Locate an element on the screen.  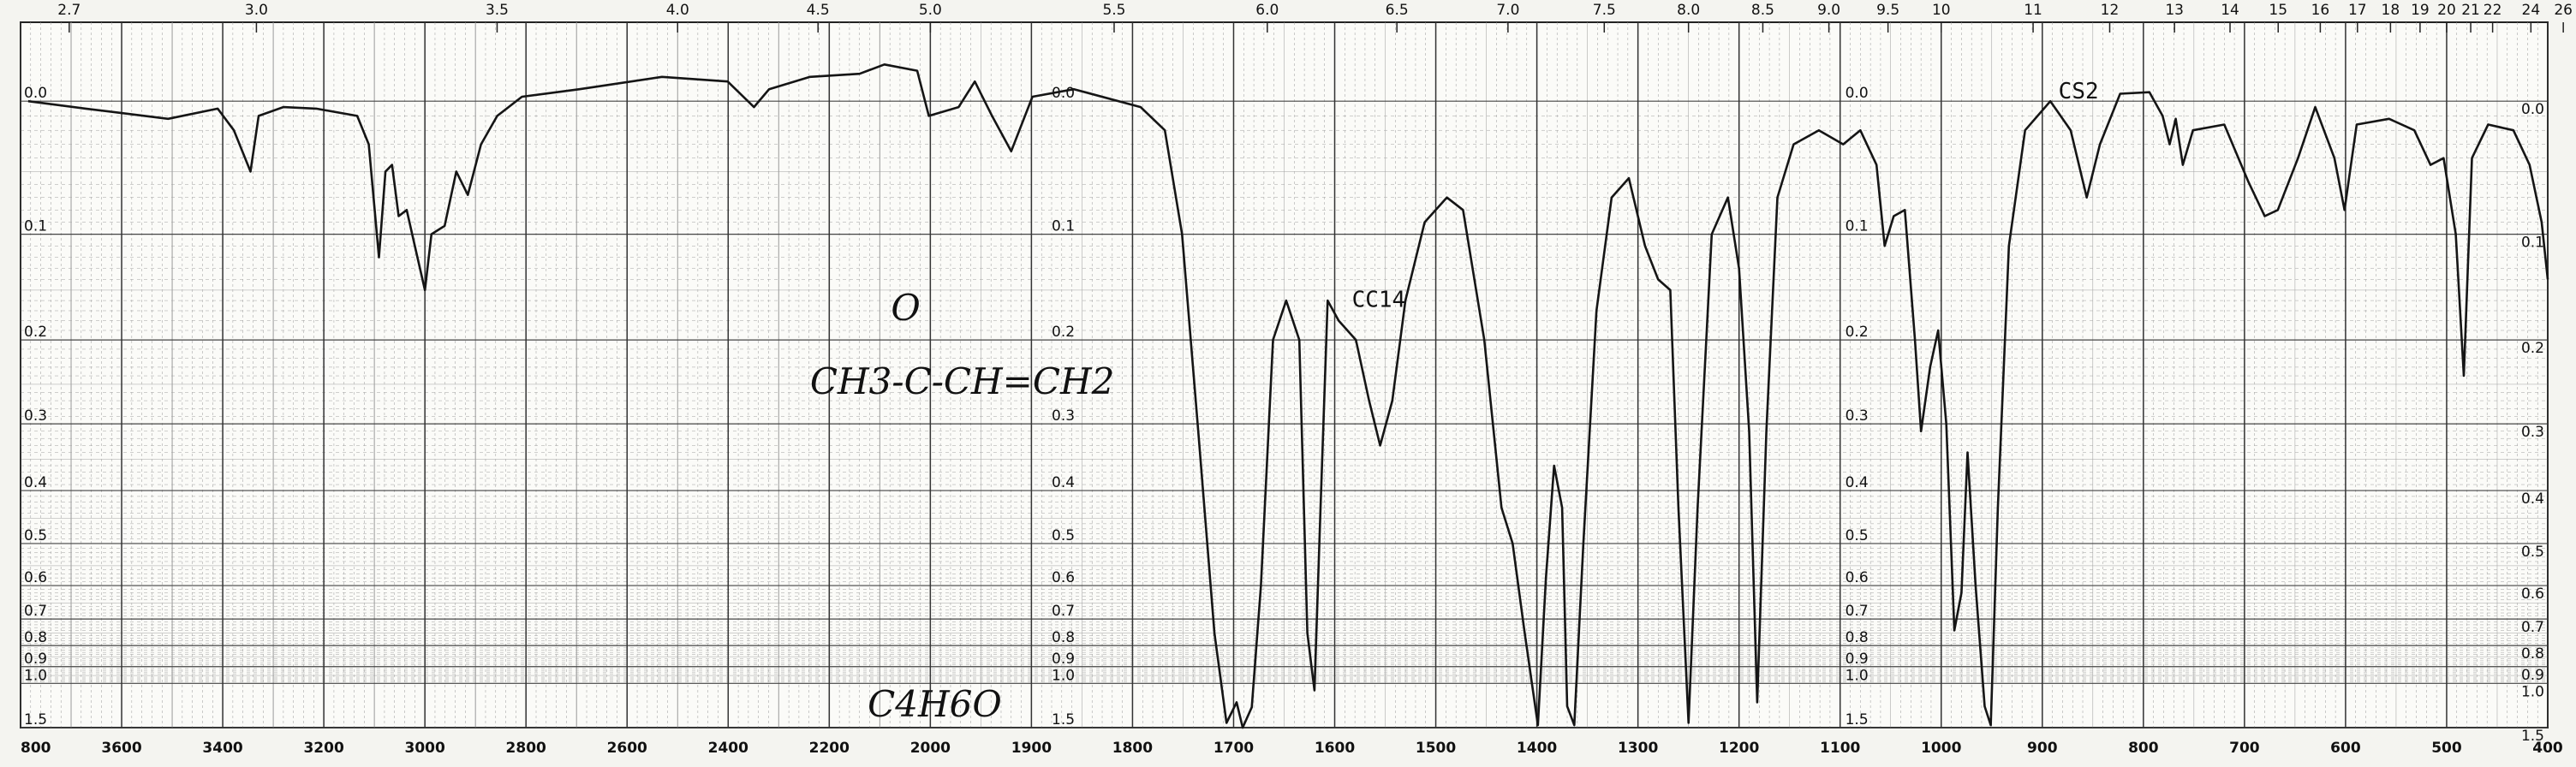
x2-tick-label: 15 is located at coordinates (2278, 10).